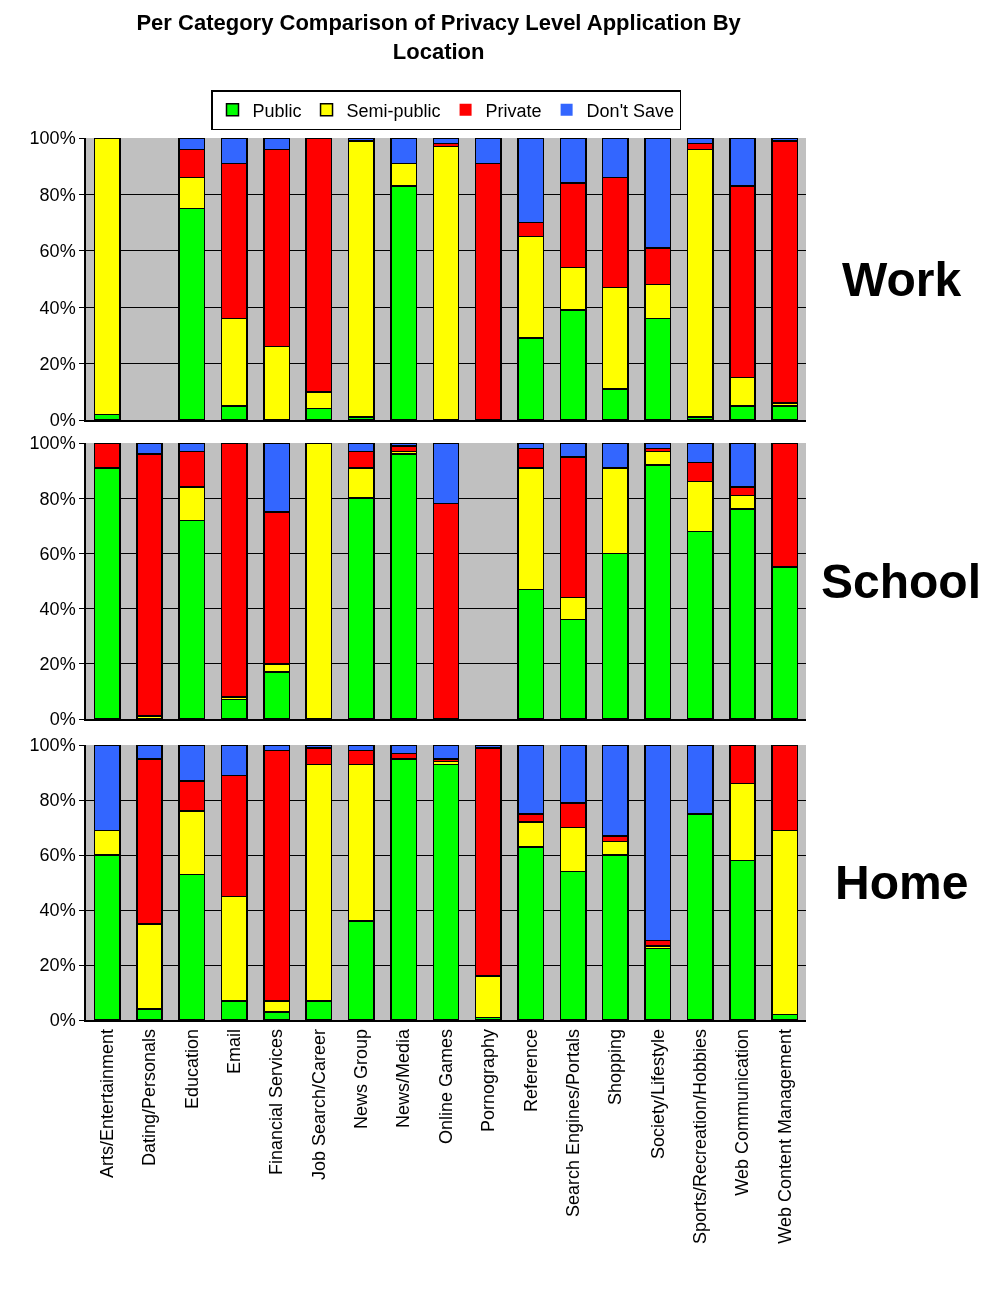 The width and height of the screenshot is (997, 1301). Describe the element at coordinates (276, 1102) in the screenshot. I see `x-tick-label: Financial Services` at that location.